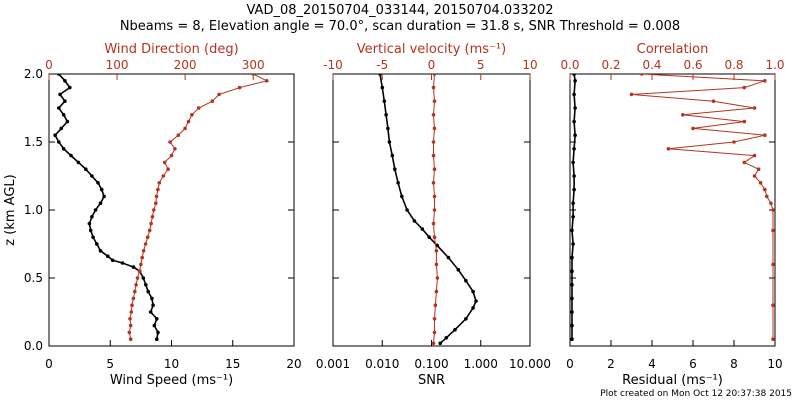  What do you see at coordinates (611, 364) in the screenshot?
I see `x-tick-label: 2` at bounding box center [611, 364].